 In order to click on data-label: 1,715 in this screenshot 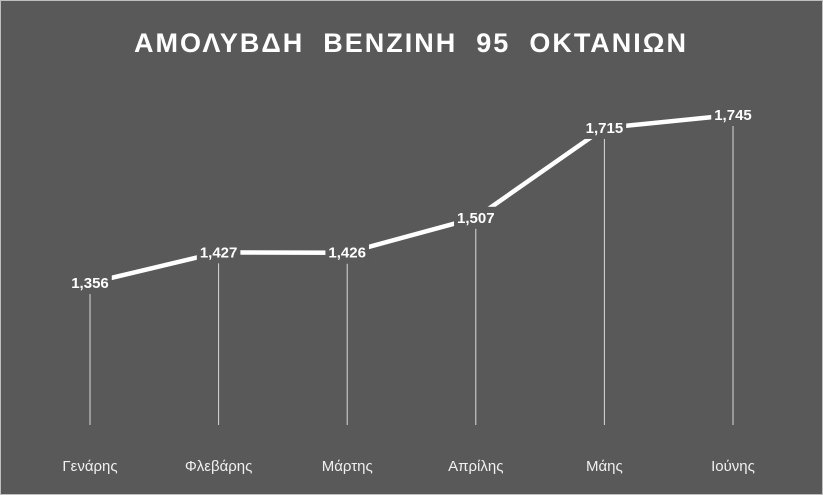, I will do `click(605, 128)`.